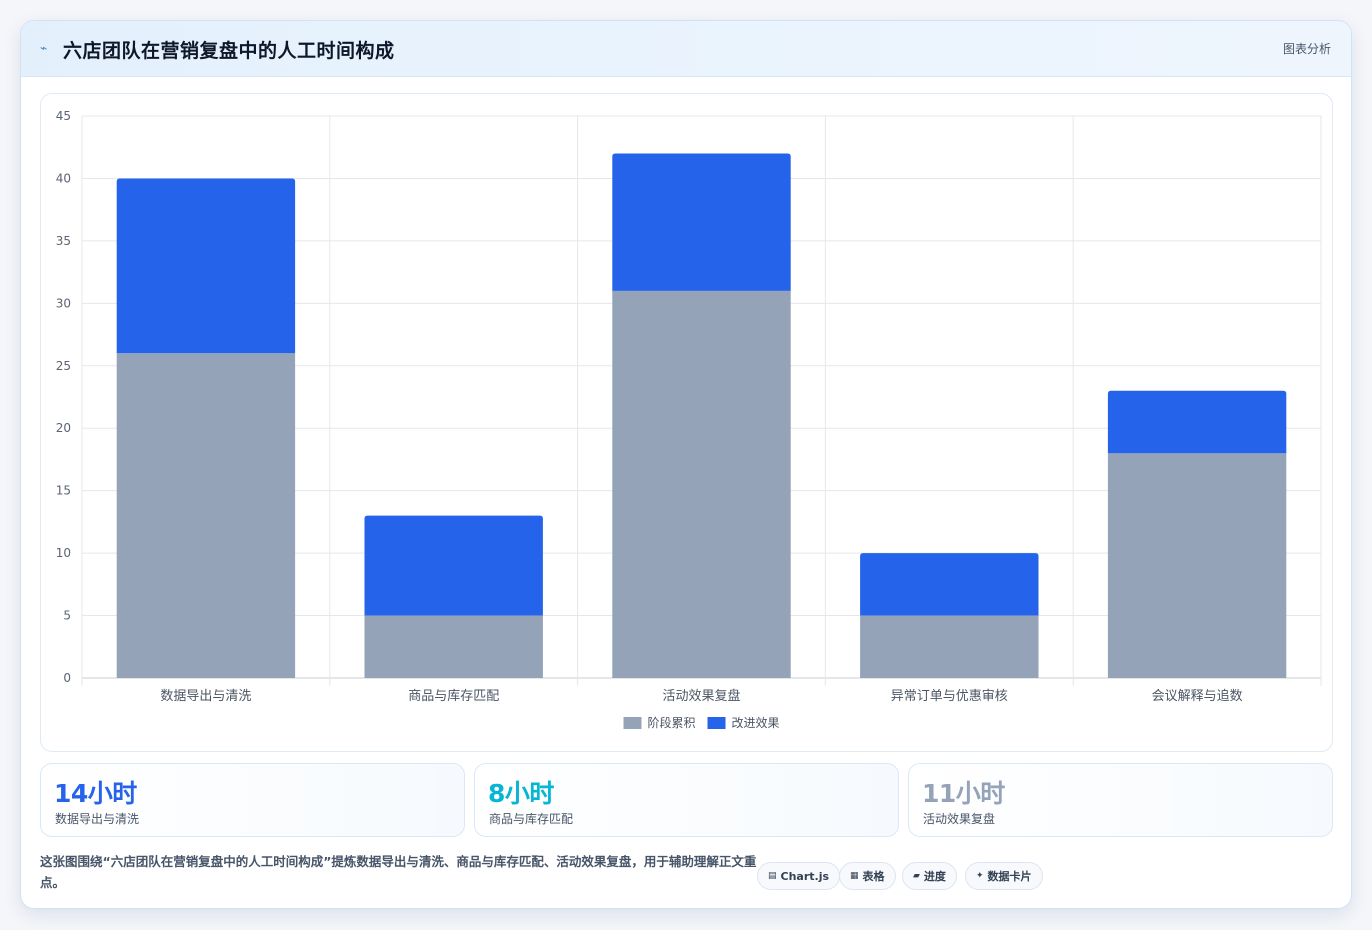  Describe the element at coordinates (701, 696) in the screenshot. I see `x-tick-label: 活动效果复盘` at that location.